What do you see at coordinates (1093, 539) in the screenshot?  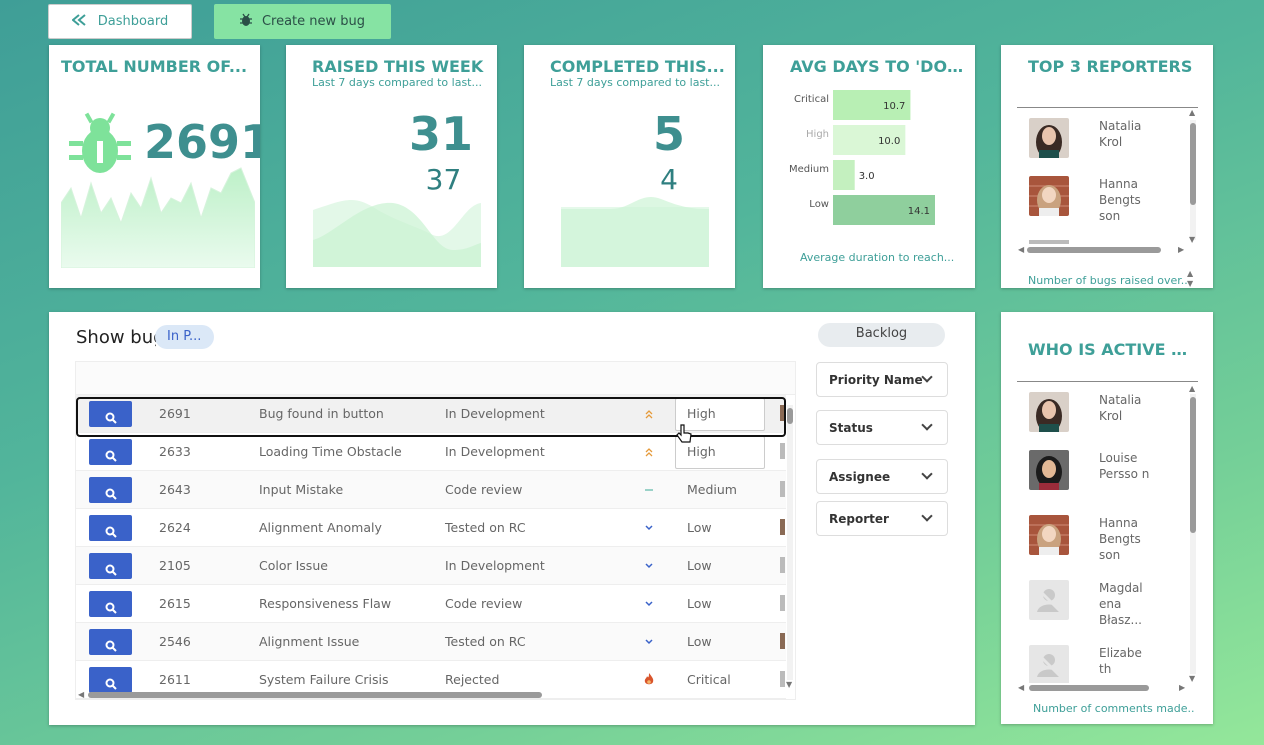 I see `active-item: Hanna Bengts son` at bounding box center [1093, 539].